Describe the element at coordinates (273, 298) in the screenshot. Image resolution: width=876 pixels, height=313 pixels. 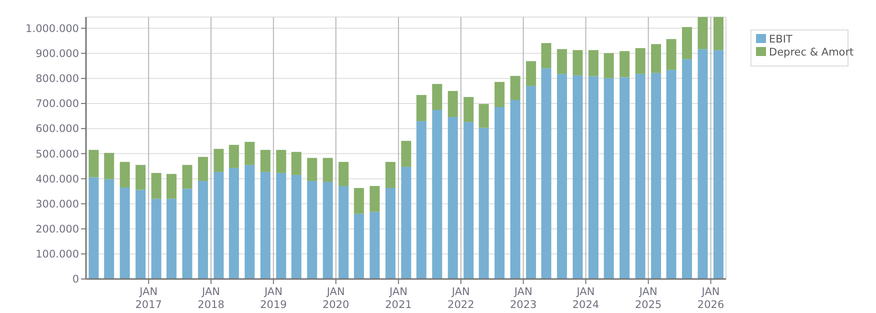
I see `x-tick-label: JAN 2019` at that location.